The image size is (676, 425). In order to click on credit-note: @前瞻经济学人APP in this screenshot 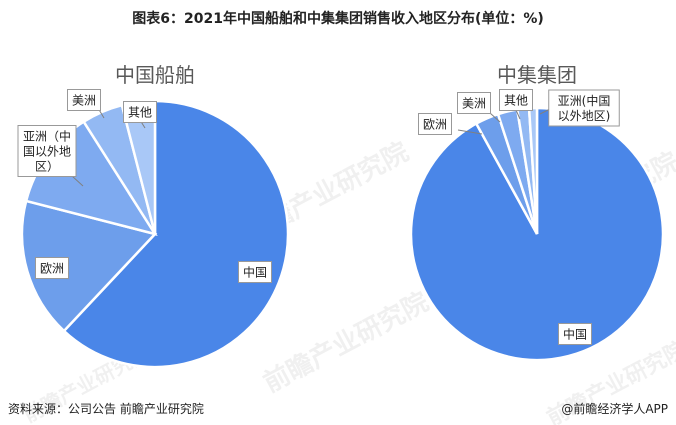, I will do `click(614, 409)`.